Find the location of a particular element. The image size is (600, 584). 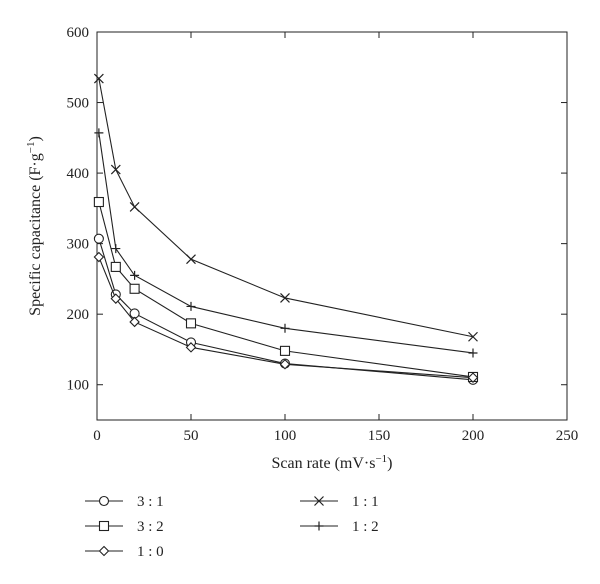

legend-item: 1 : 2 is located at coordinates (339, 527).